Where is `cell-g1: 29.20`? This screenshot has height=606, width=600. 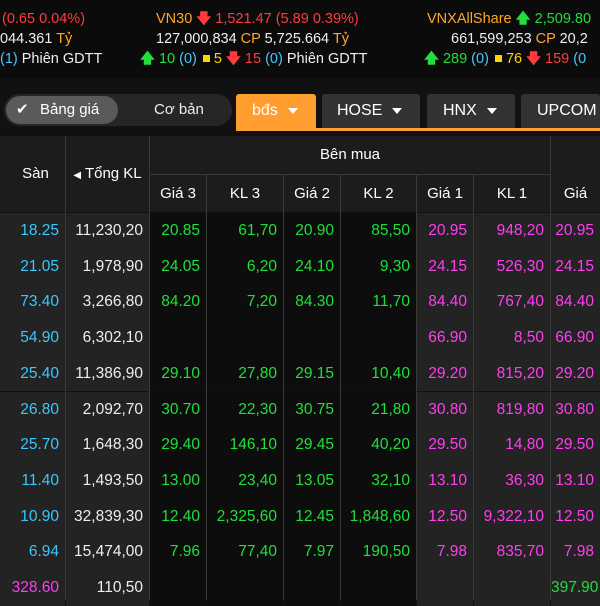
cell-g1: 29.20 is located at coordinates (445, 373).